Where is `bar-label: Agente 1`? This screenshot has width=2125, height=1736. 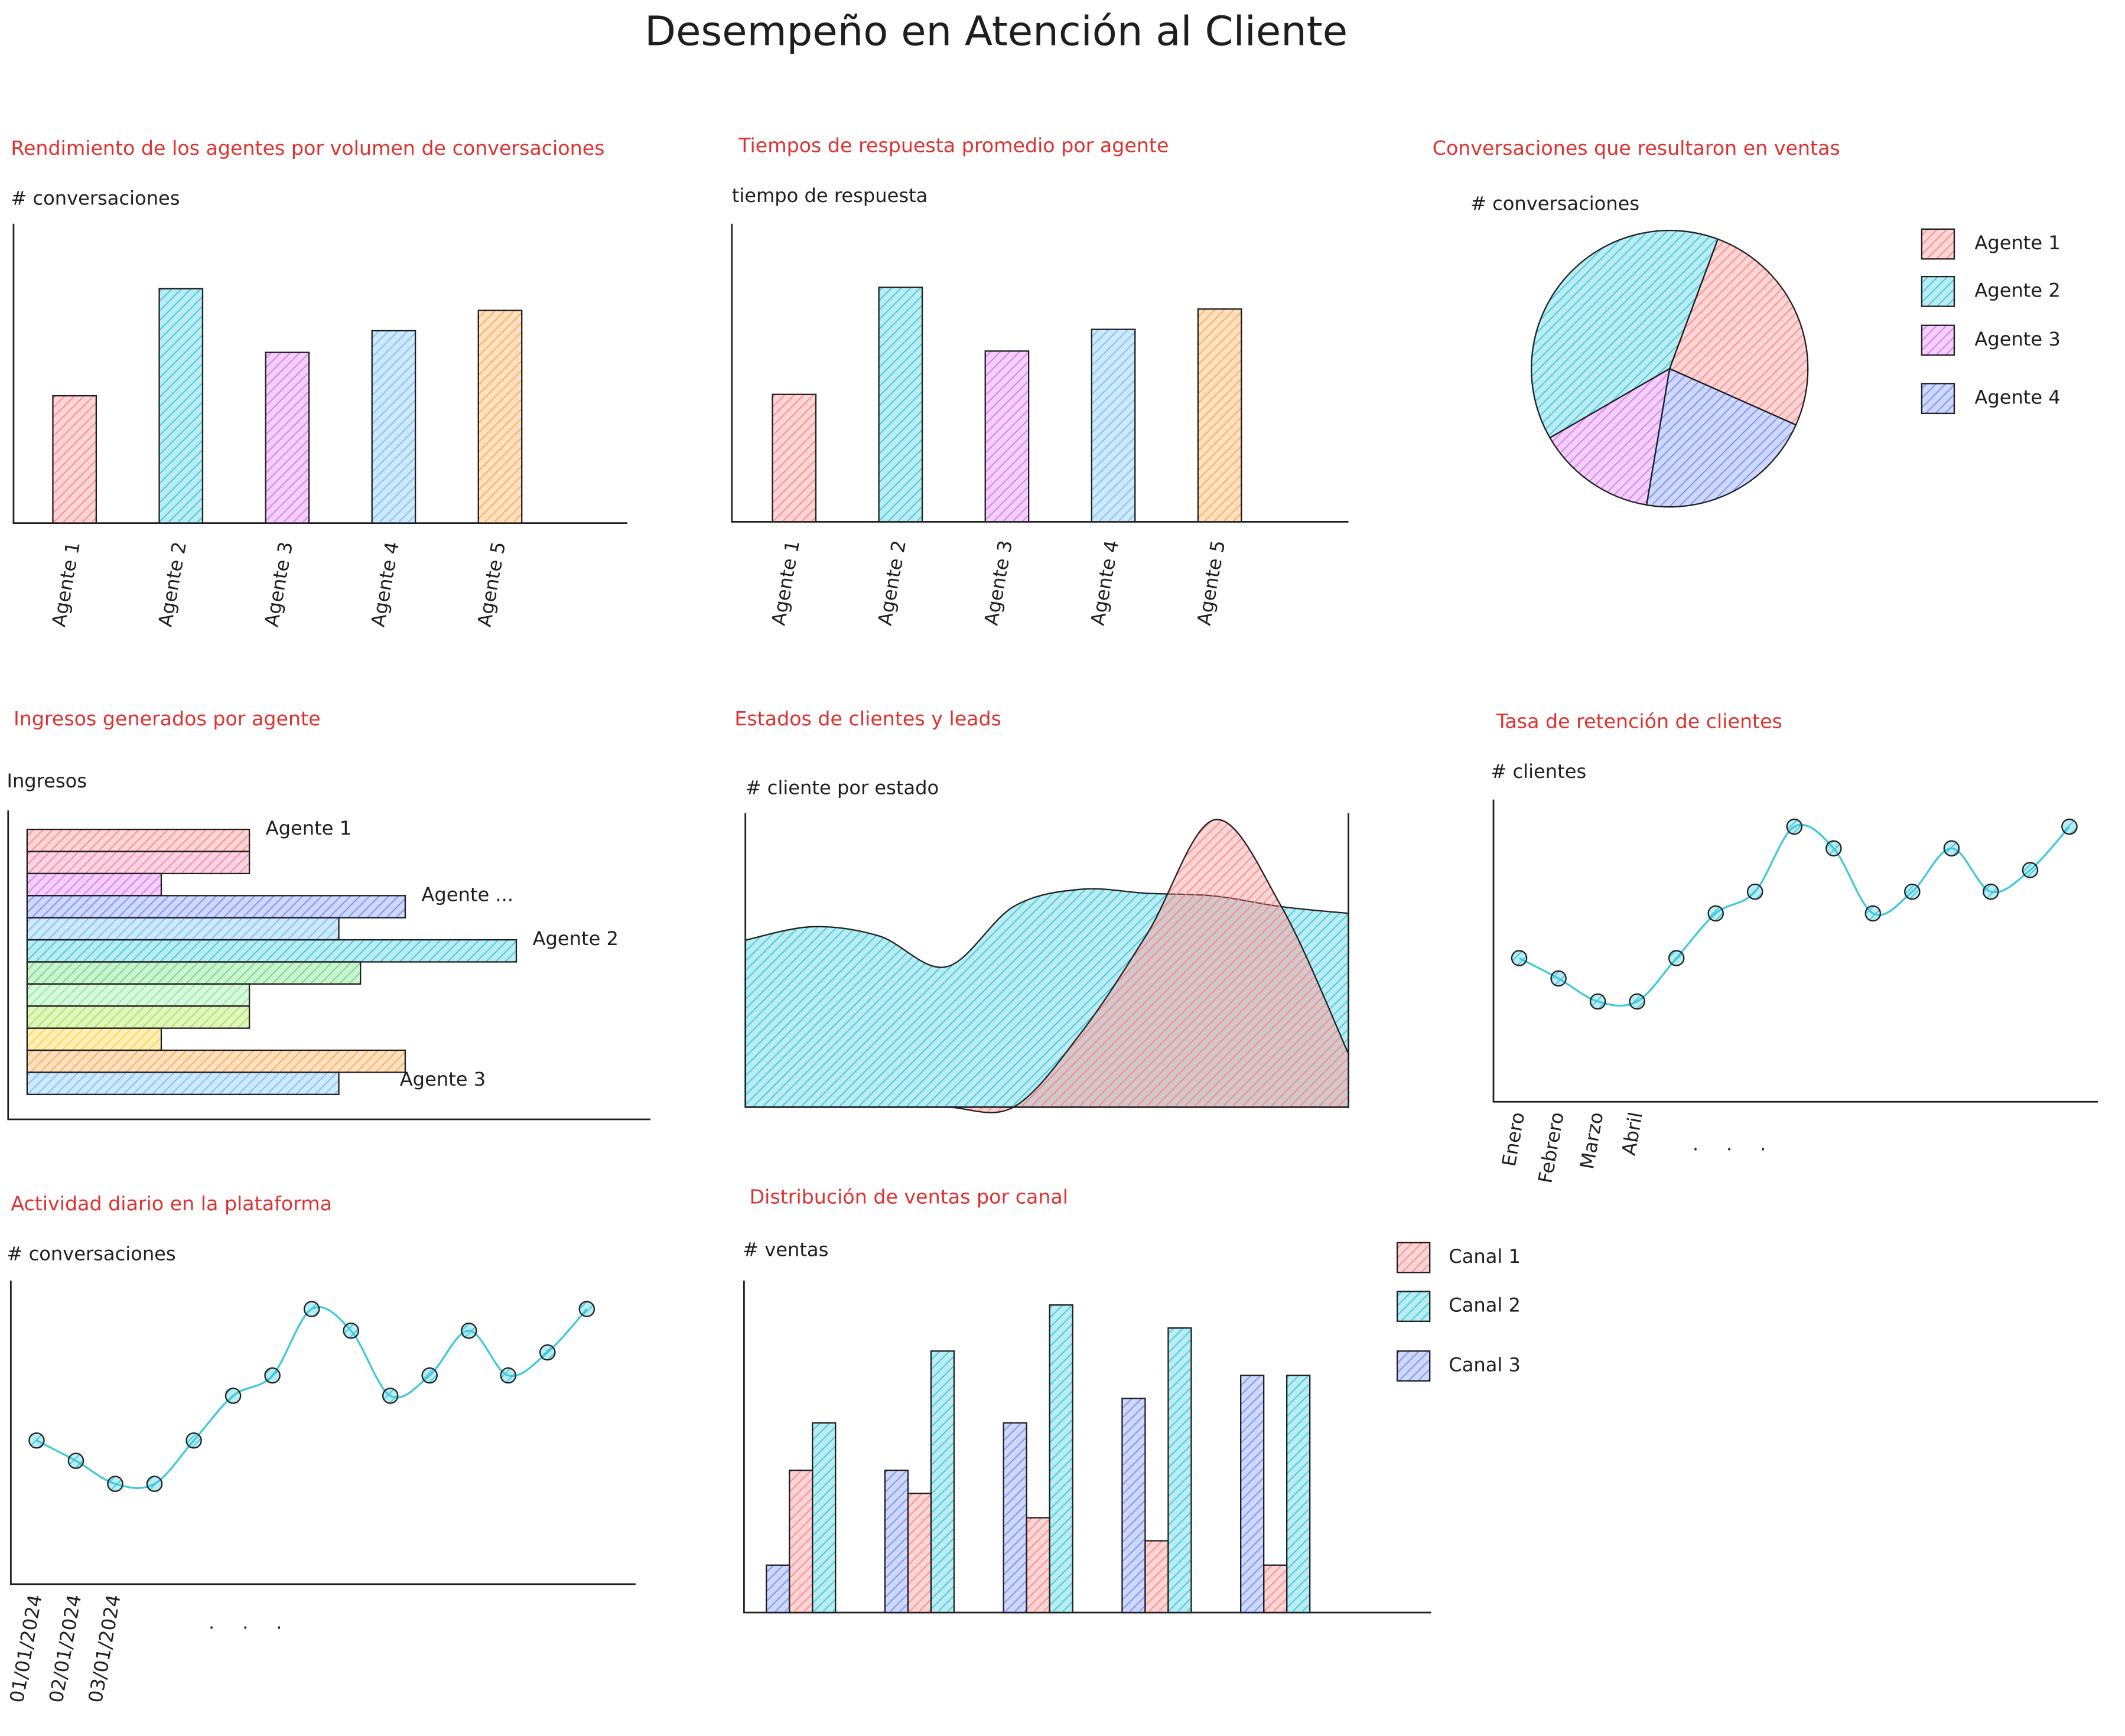
bar-label: Agente 1 is located at coordinates (309, 828).